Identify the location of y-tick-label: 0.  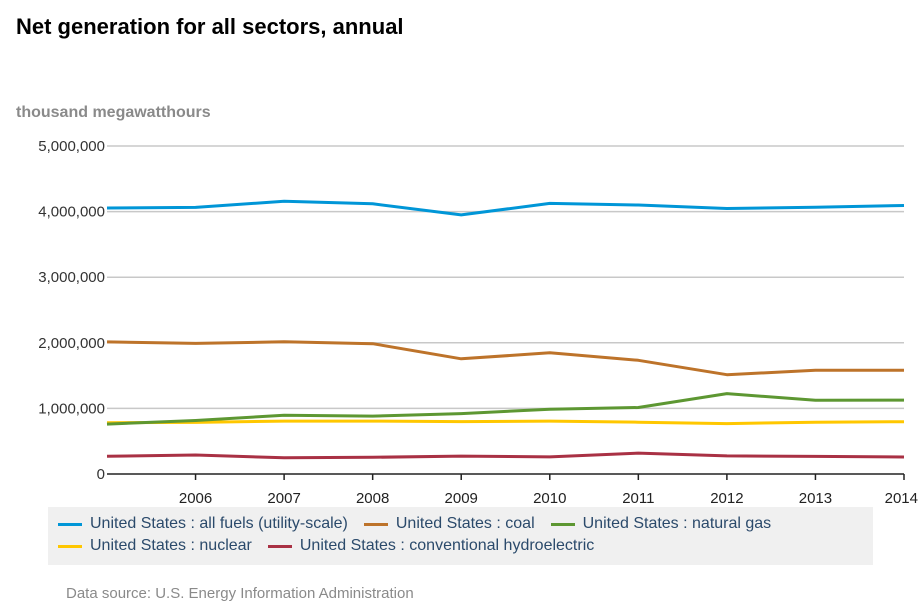
(101, 474).